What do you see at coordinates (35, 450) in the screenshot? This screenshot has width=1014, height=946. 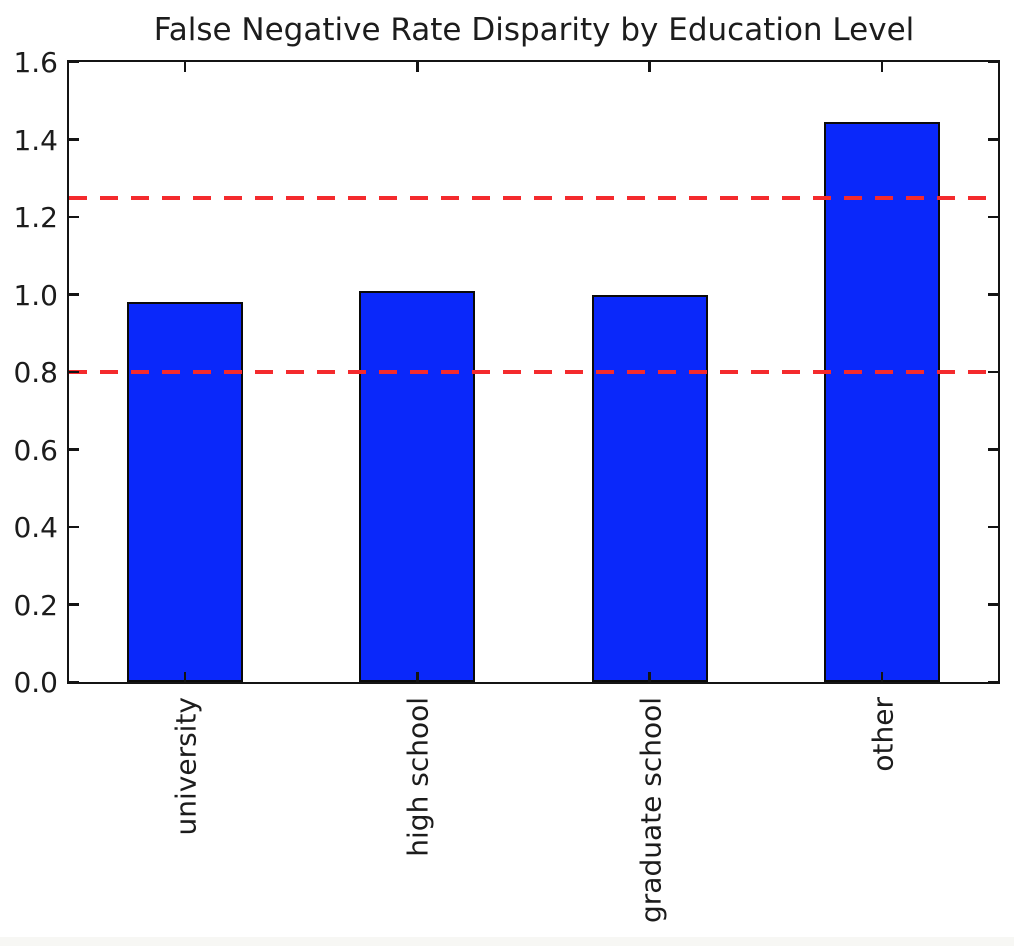 I see `y-tick-label: 0.6` at bounding box center [35, 450].